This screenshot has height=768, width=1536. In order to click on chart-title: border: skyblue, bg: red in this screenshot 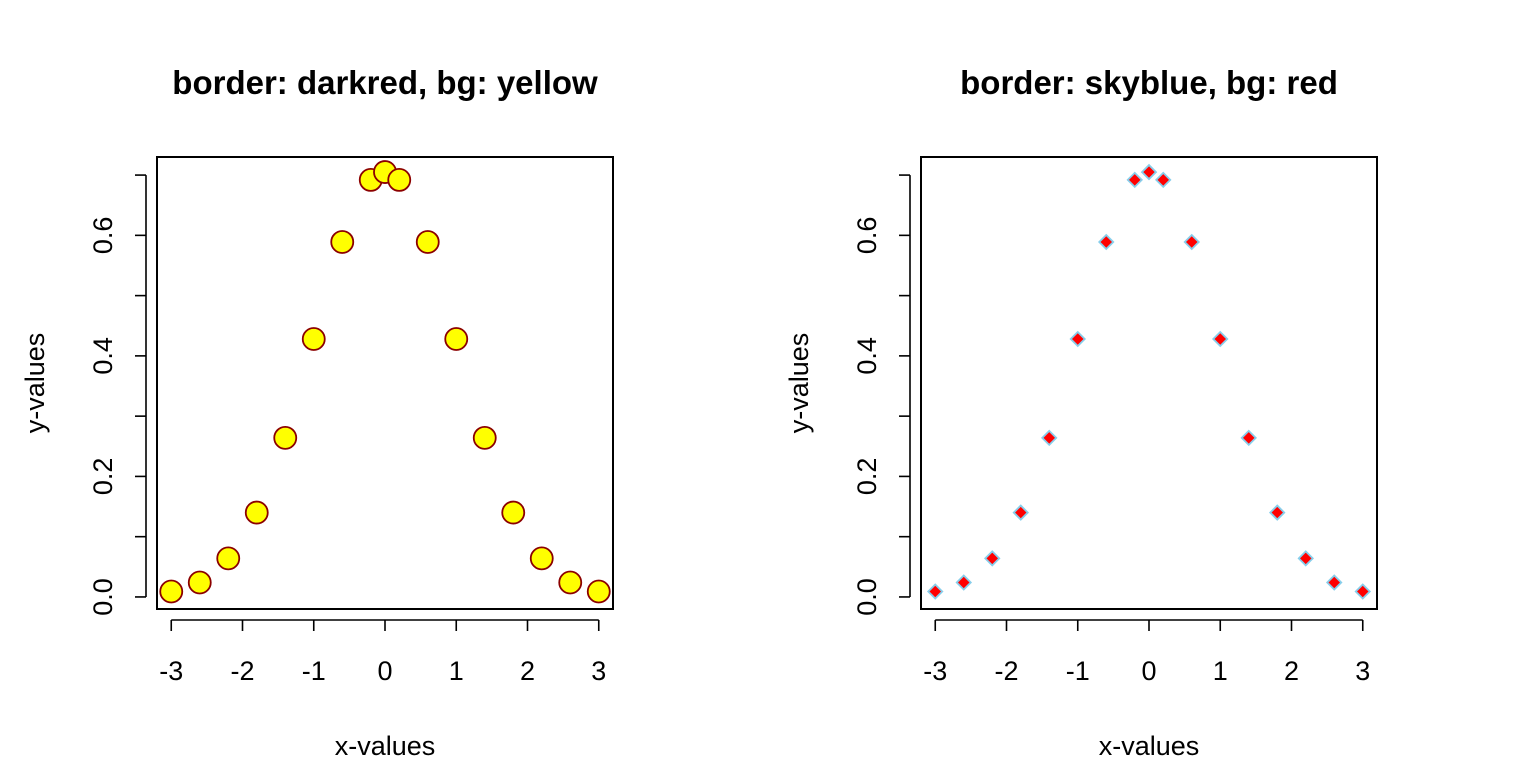, I will do `click(1149, 82)`.